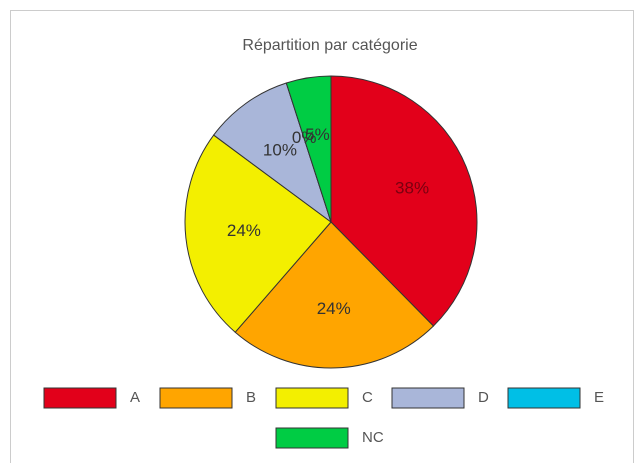 This screenshot has height=463, width=644. What do you see at coordinates (304, 137) in the screenshot?
I see `data-label: 0%` at bounding box center [304, 137].